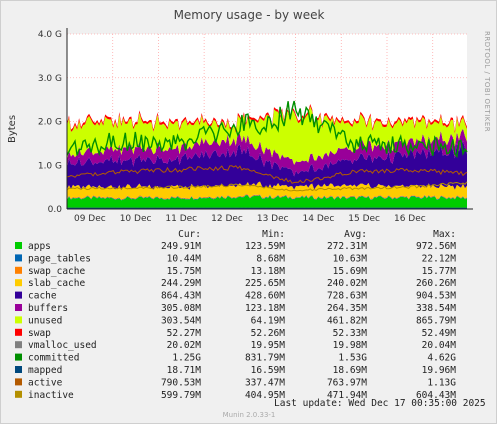 The image size is (497, 424). Describe the element at coordinates (265, 308) in the screenshot. I see `legend-value: 123.18M` at that location.